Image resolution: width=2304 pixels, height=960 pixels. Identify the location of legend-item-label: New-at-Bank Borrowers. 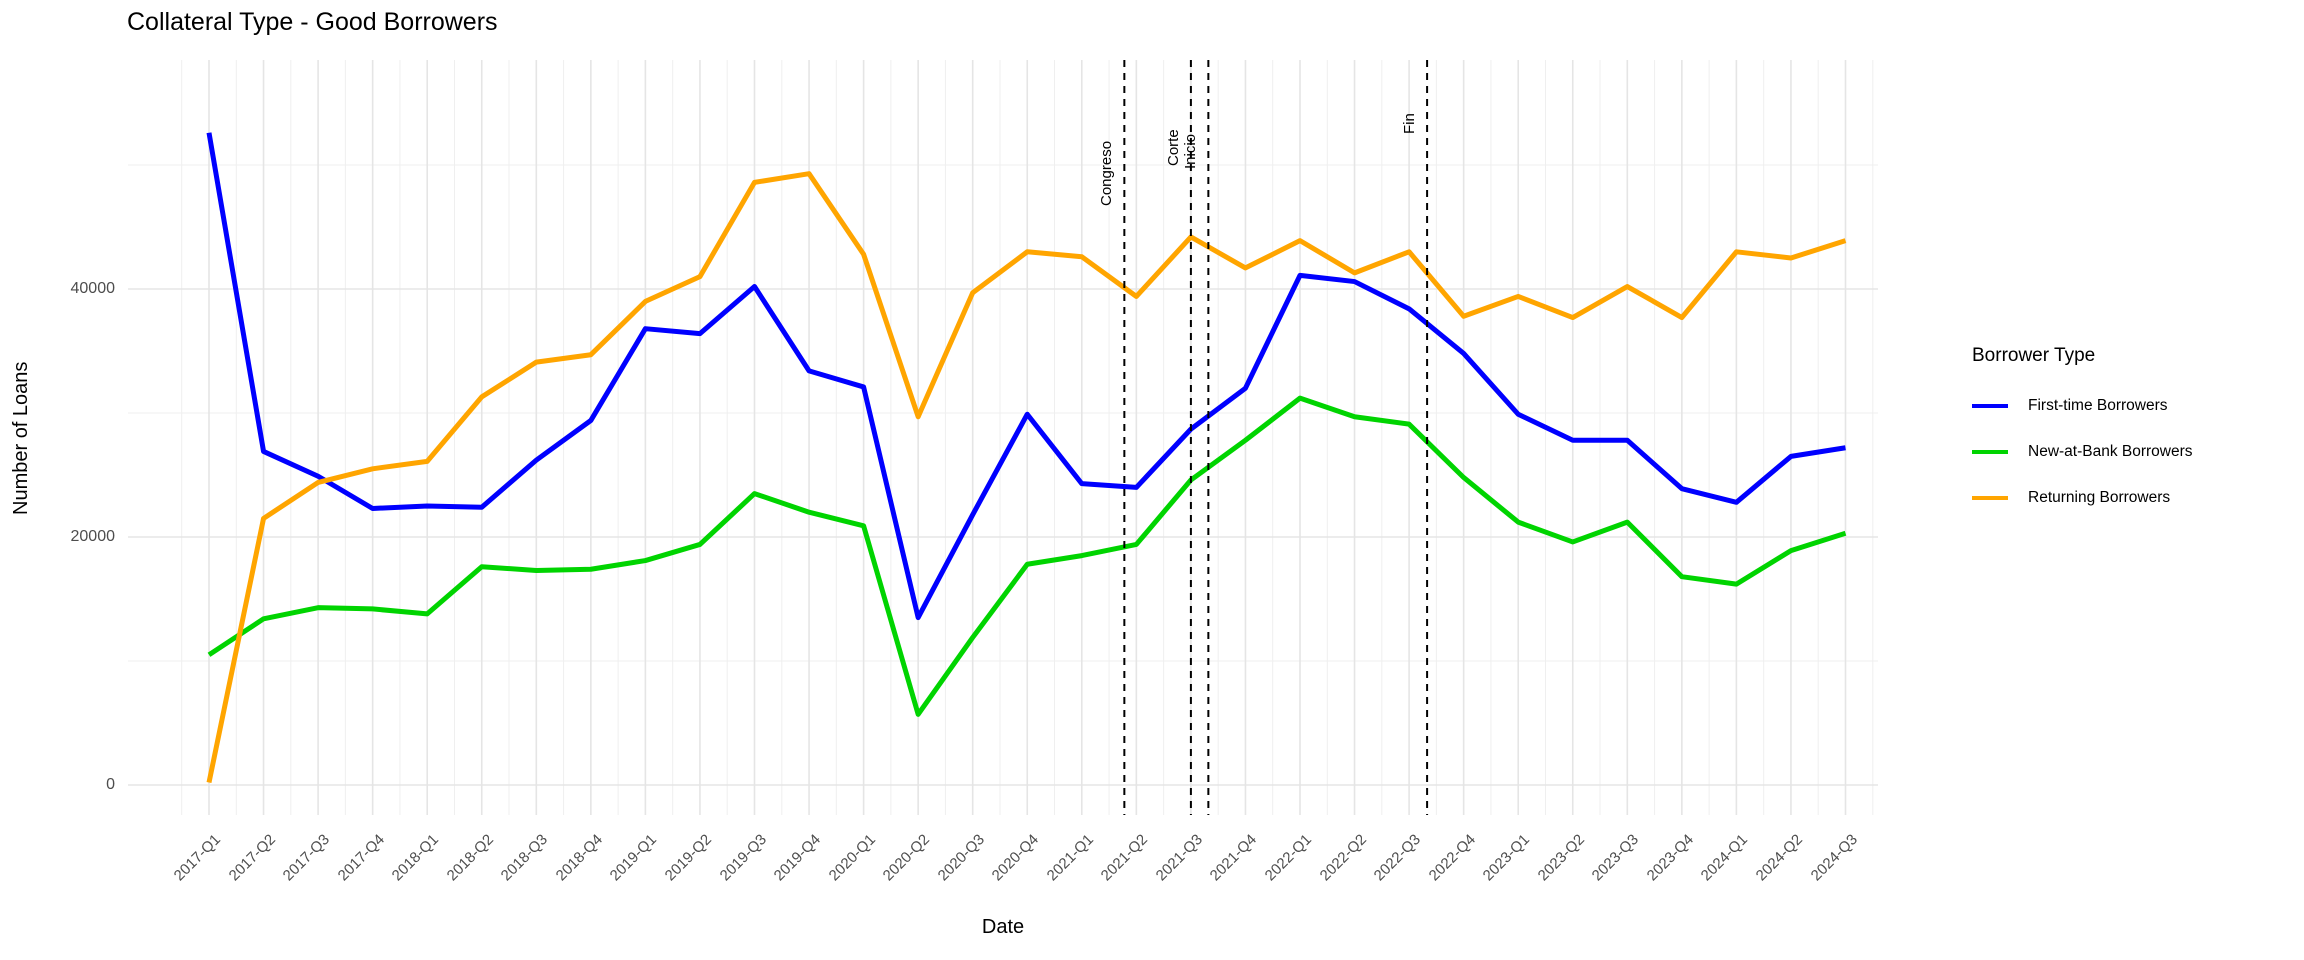
(2110, 451).